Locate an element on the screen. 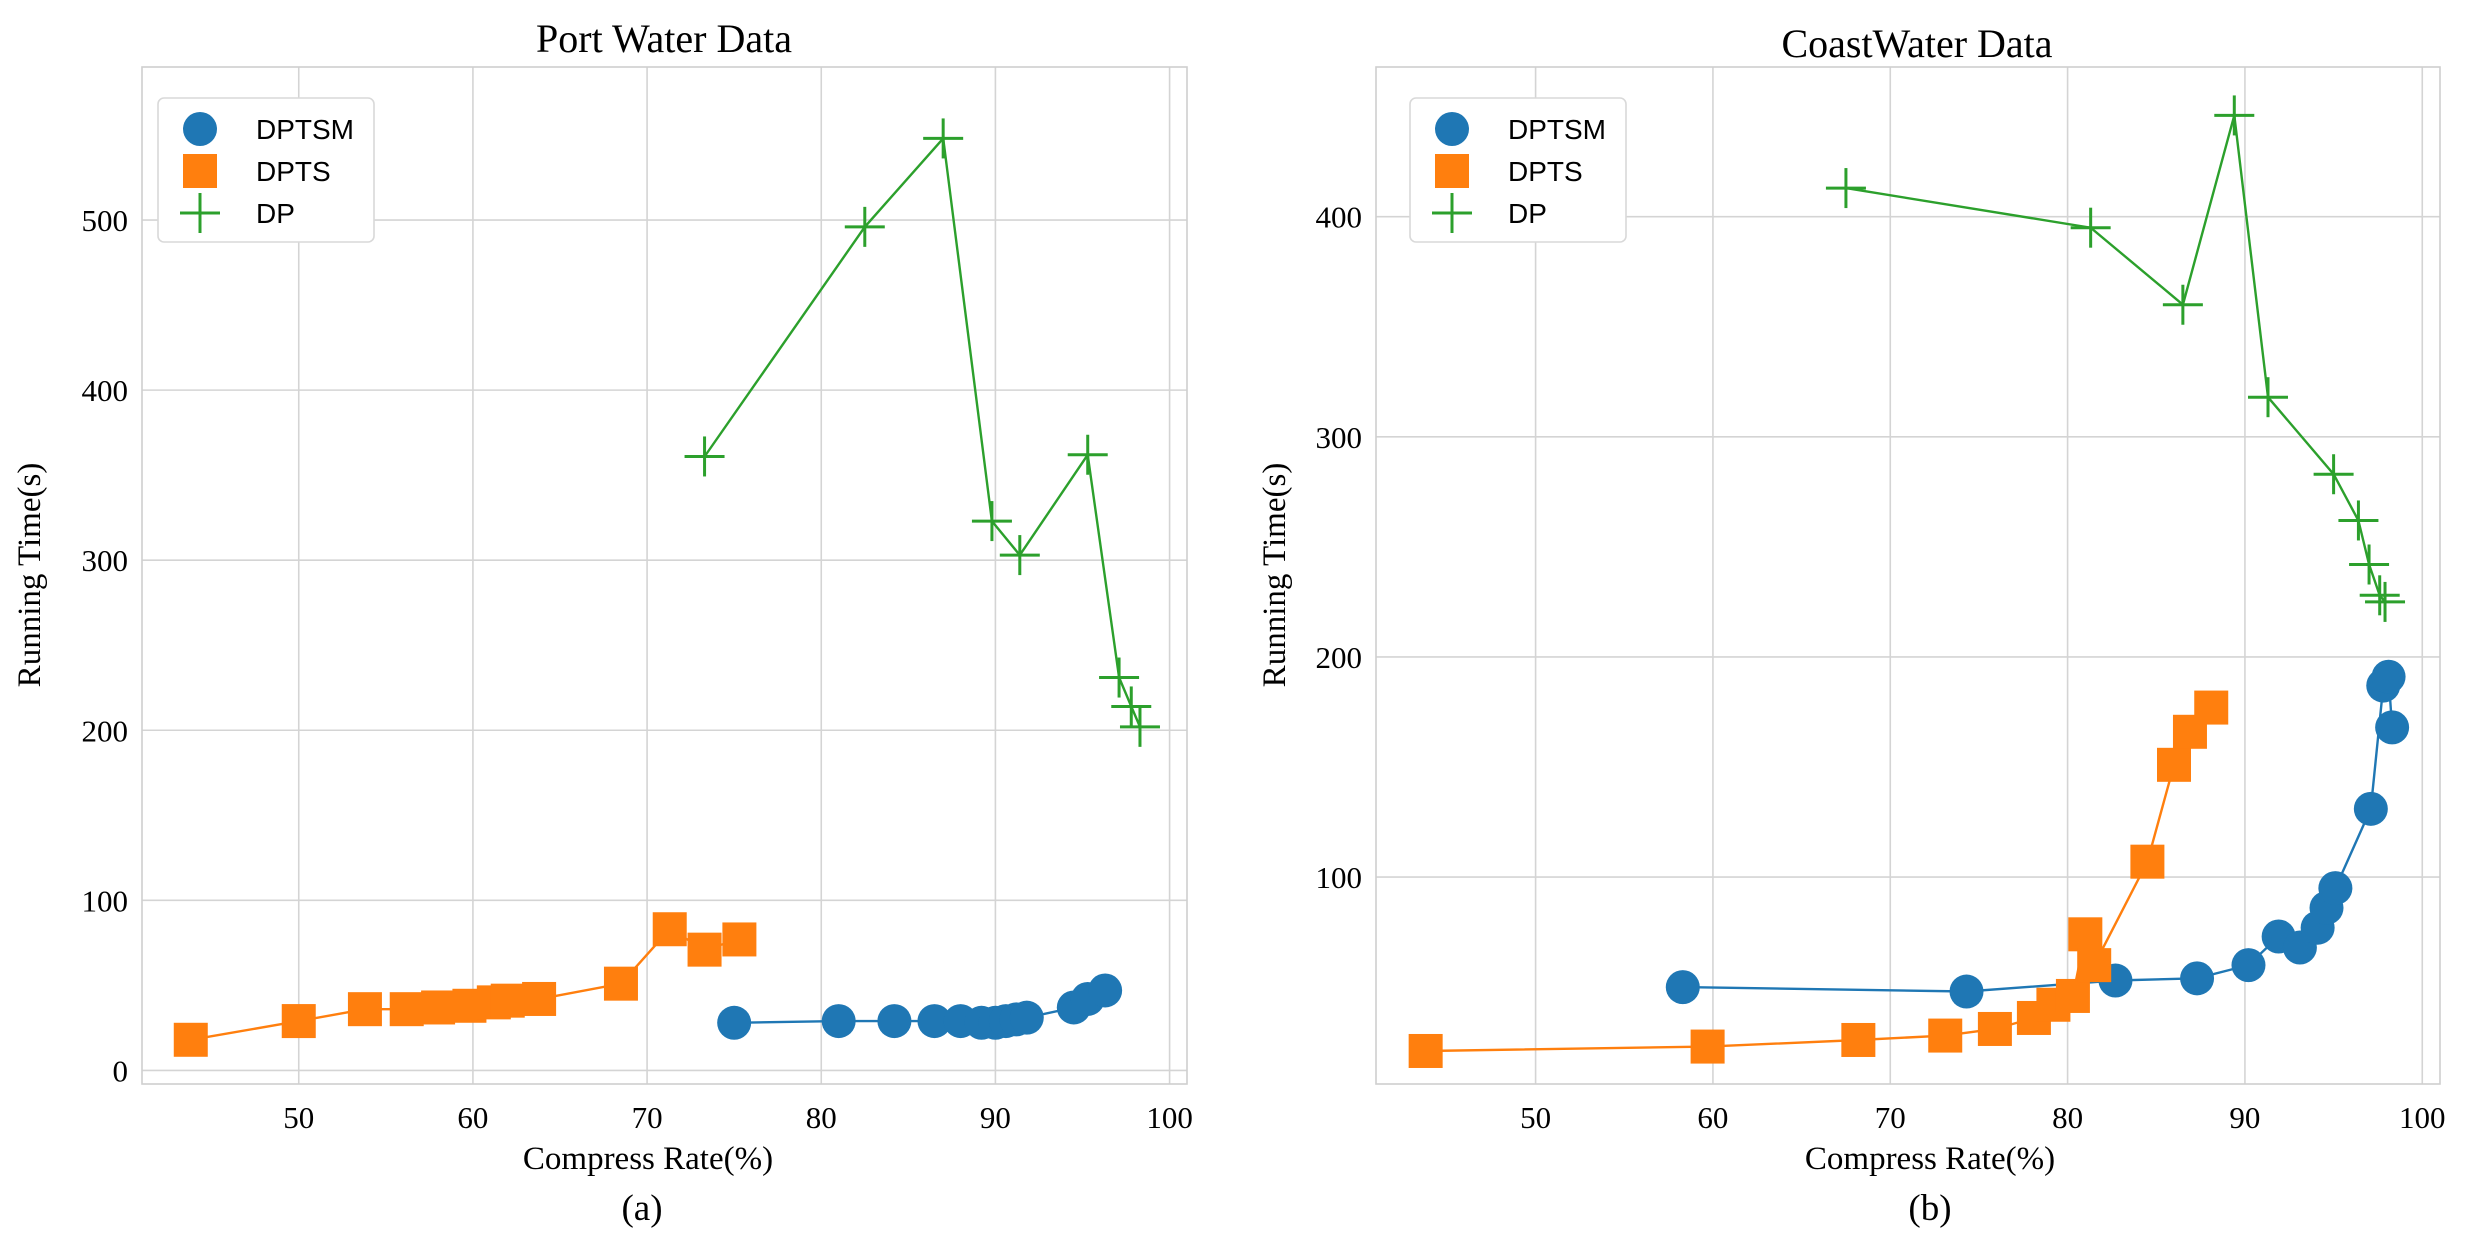 The height and width of the screenshot is (1247, 2469). y-tick-label: 100 is located at coordinates (105, 900).